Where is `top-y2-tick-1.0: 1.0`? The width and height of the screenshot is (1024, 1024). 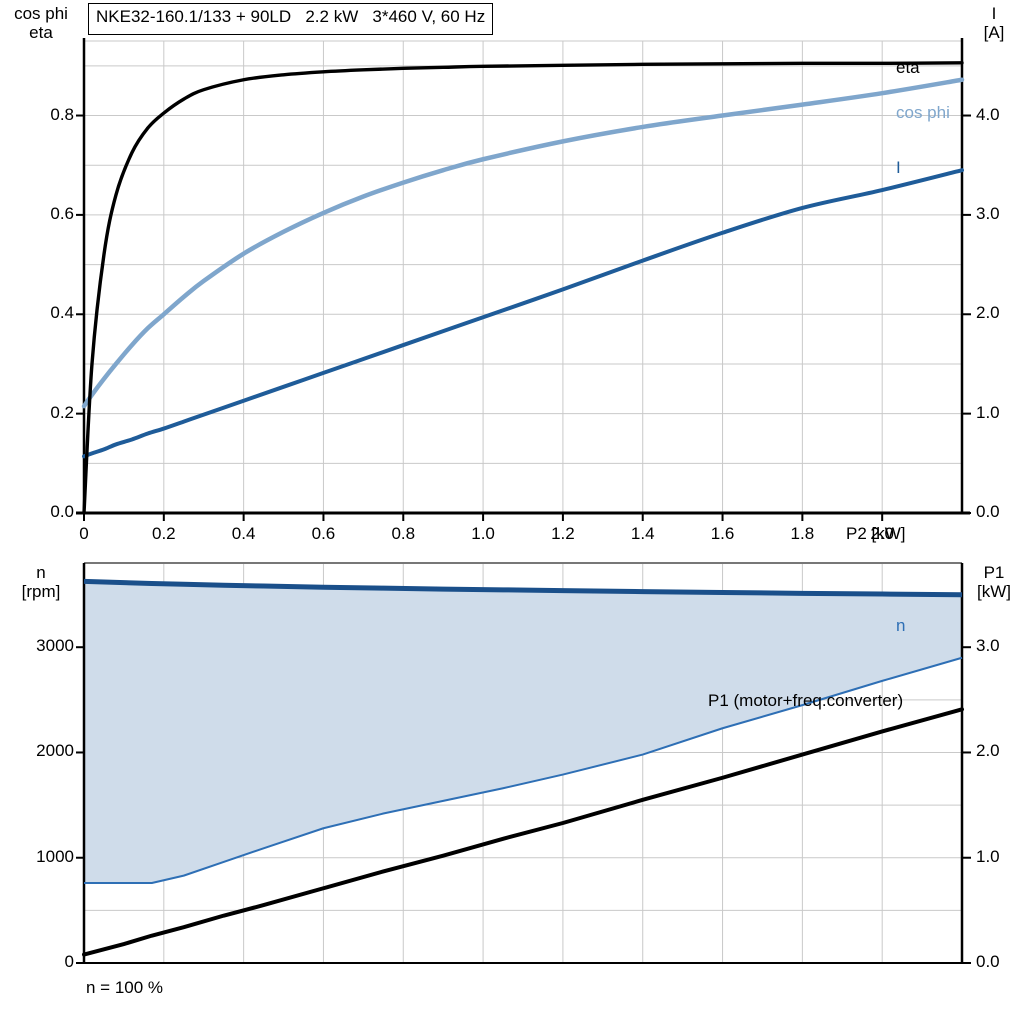 top-y2-tick-1.0: 1.0 is located at coordinates (988, 412).